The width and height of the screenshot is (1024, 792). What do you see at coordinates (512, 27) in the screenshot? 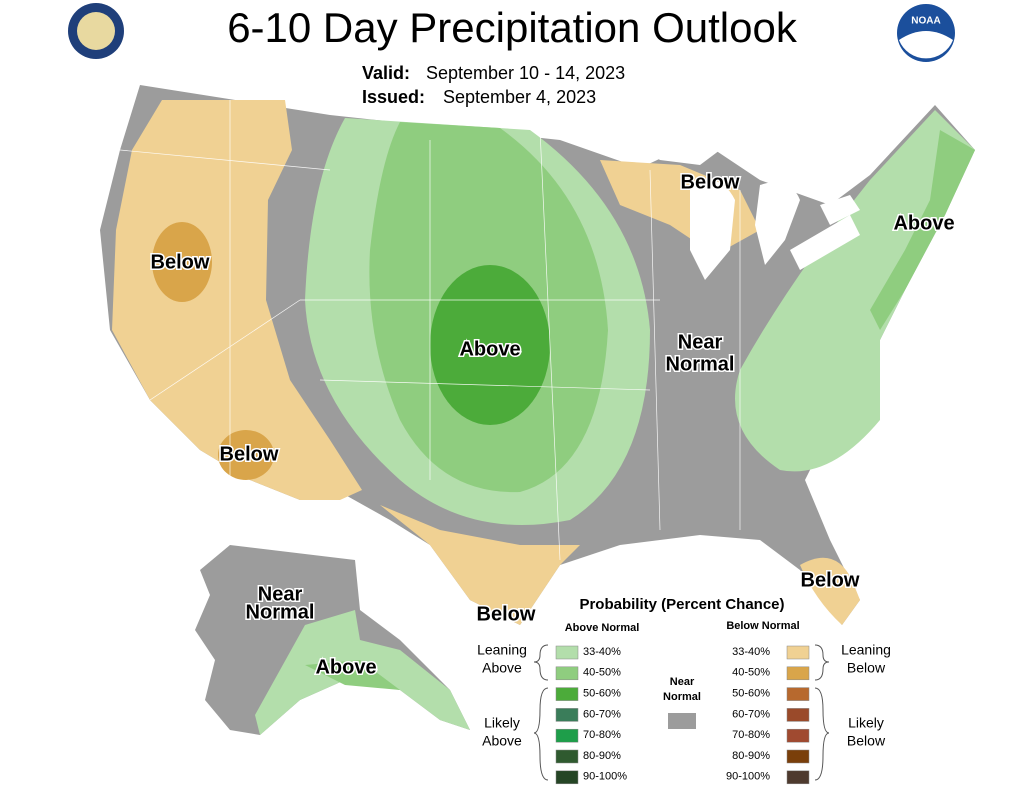
I see `title: 6-10 Day Precipitation Outlook` at bounding box center [512, 27].